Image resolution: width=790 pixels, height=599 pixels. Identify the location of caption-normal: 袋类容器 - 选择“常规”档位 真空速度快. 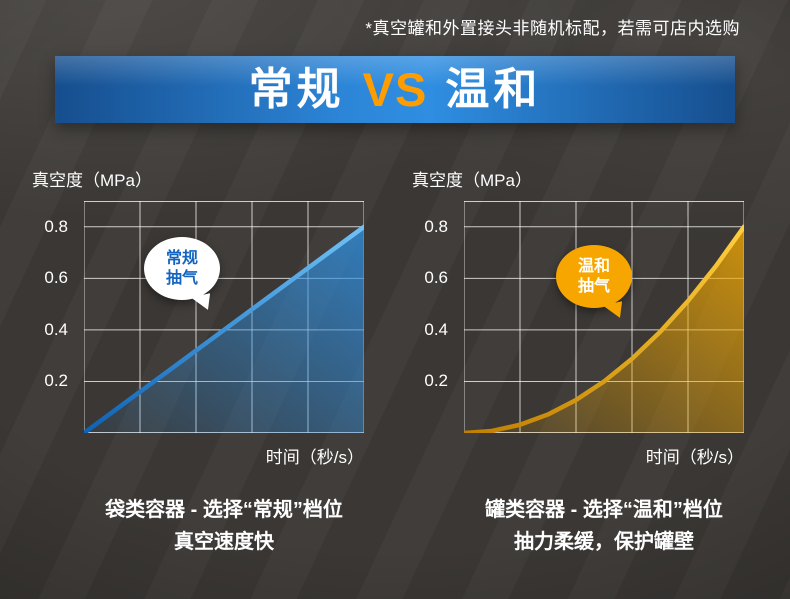
(224, 526).